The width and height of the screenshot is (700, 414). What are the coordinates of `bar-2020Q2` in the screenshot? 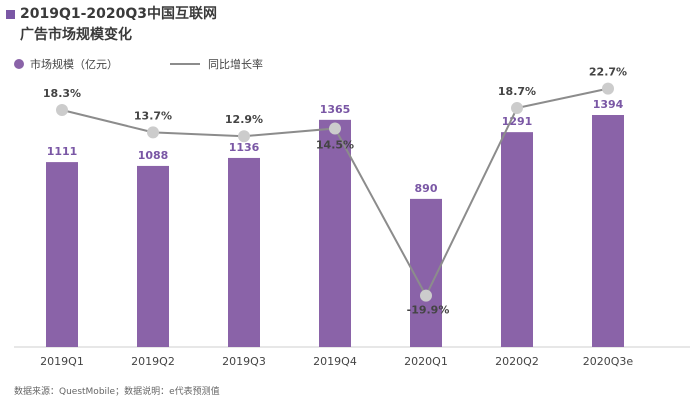 It's located at (517, 239).